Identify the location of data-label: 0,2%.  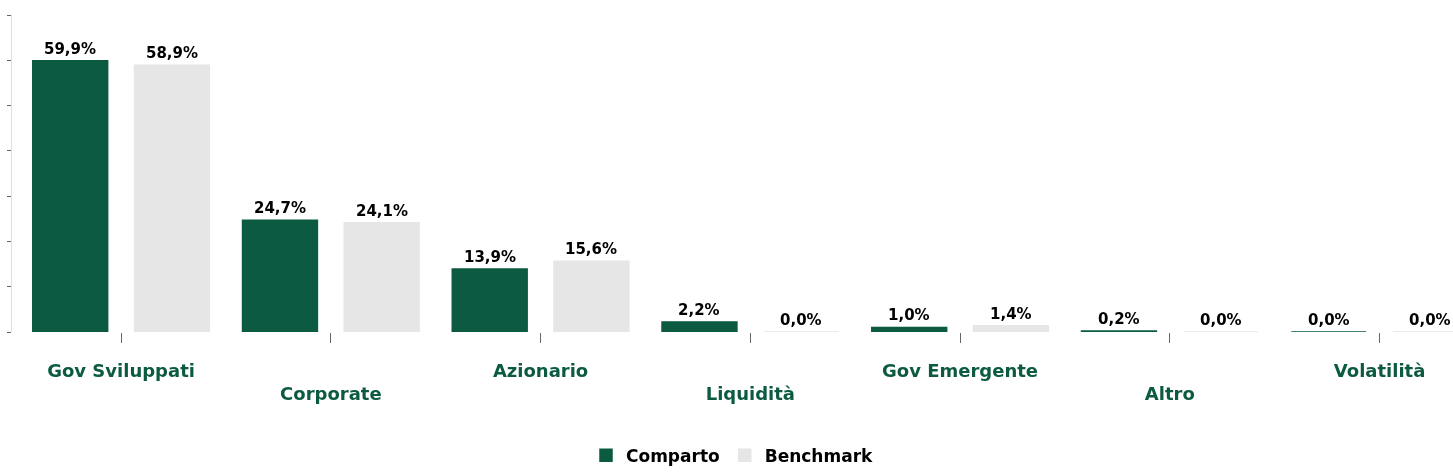
(1119, 319).